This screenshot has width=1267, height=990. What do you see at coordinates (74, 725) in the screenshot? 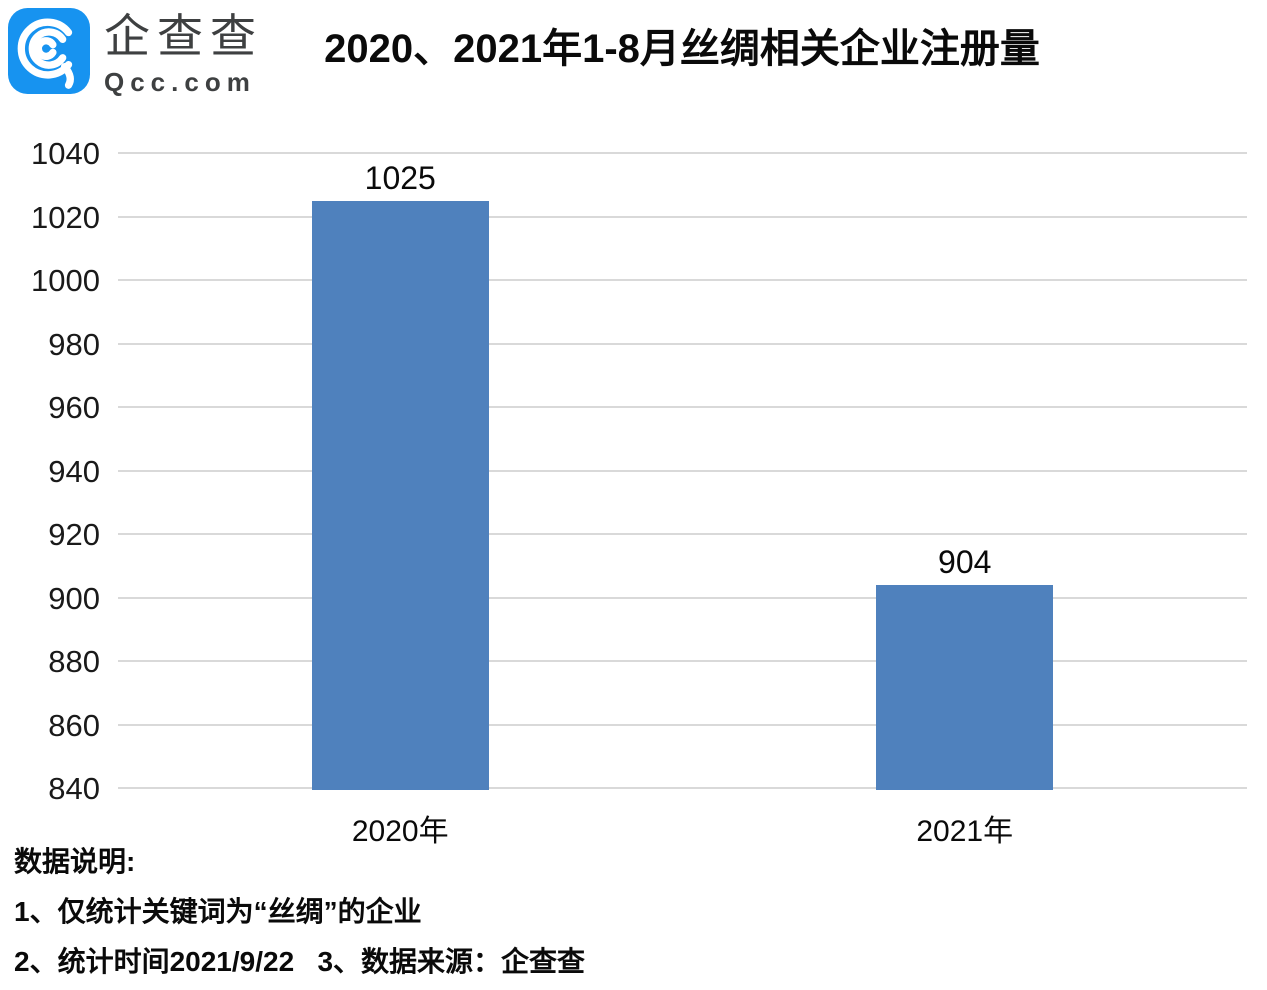
I see `y-axis-tick-label: 860` at bounding box center [74, 725].